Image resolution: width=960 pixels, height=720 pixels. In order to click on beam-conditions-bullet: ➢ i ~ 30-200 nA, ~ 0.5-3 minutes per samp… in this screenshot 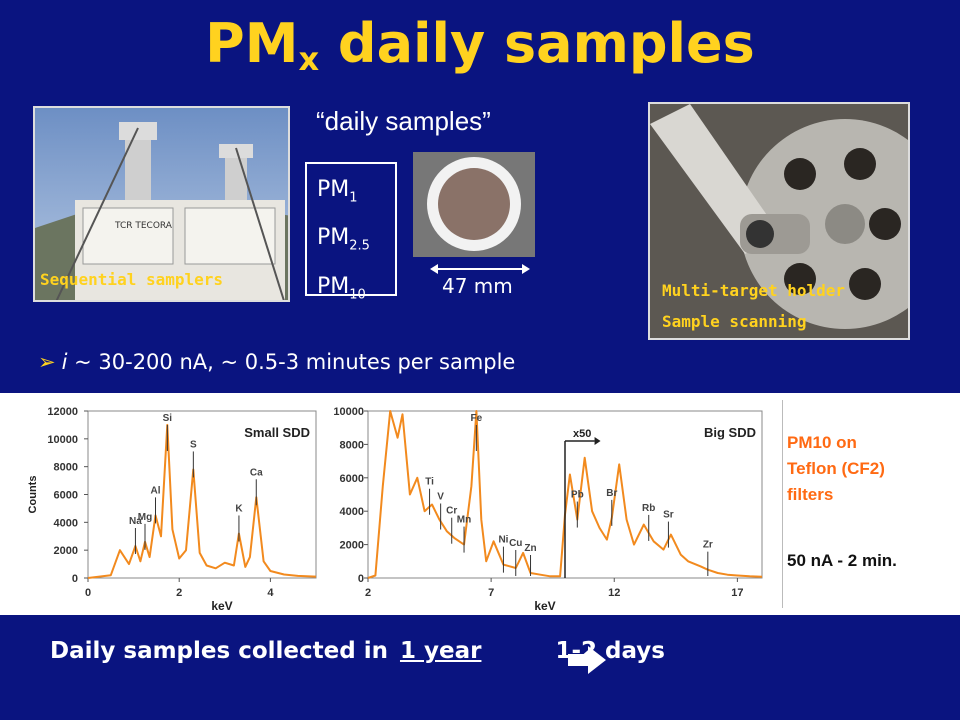, I will do `click(276, 362)`.